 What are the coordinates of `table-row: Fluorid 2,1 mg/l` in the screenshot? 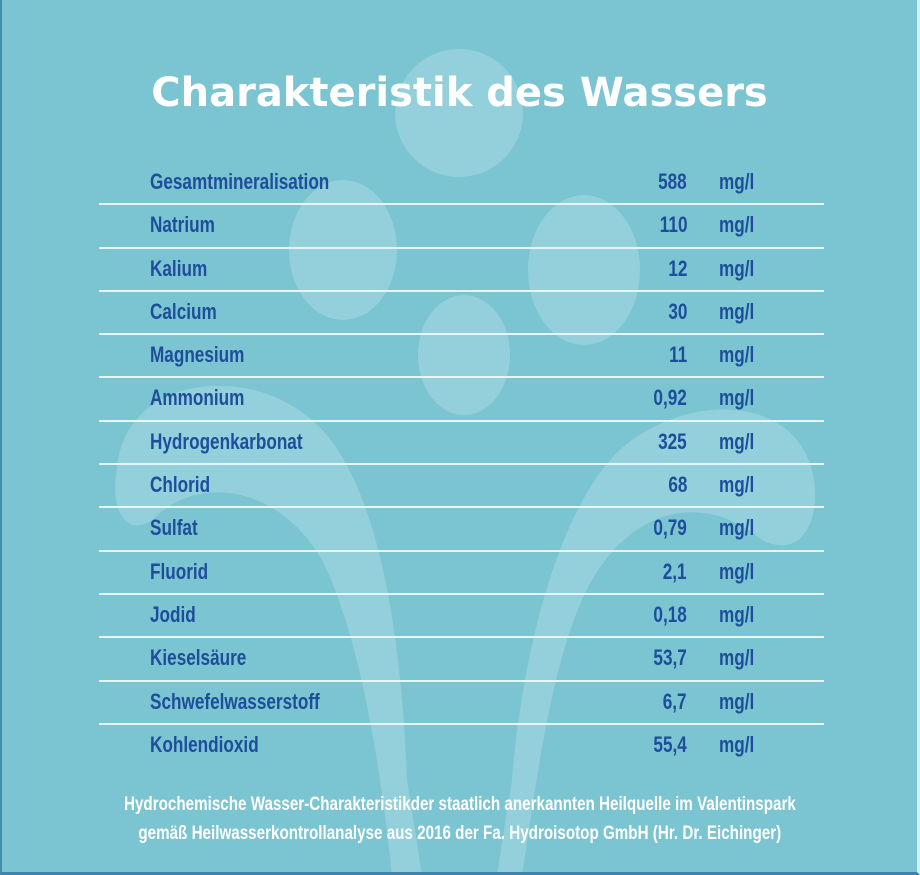 It's located at (461, 573).